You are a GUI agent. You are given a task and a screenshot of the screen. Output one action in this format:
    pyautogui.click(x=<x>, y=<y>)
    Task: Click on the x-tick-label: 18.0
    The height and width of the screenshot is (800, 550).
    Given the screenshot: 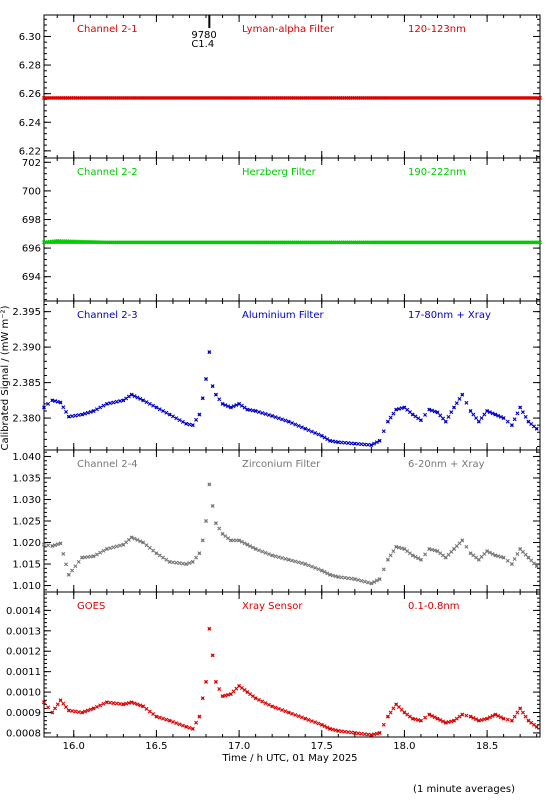 What is the action you would take?
    pyautogui.click(x=404, y=746)
    